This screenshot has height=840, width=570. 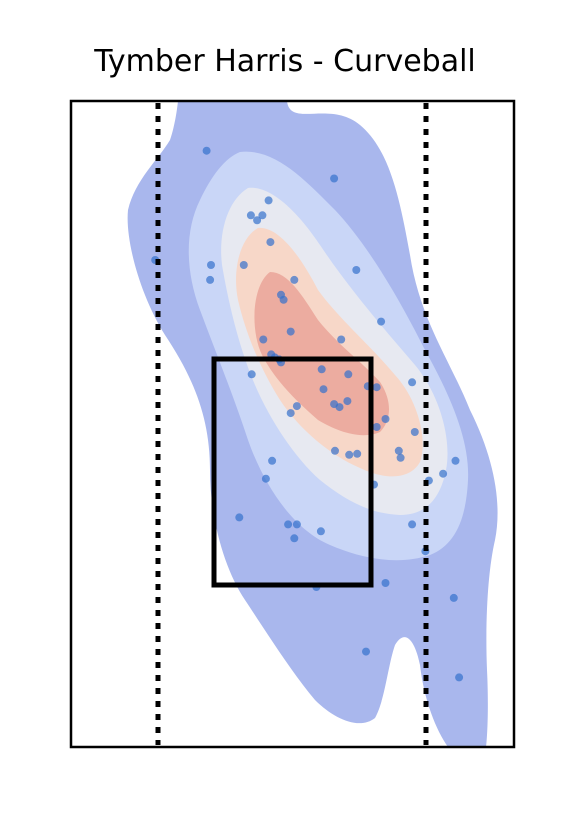 What do you see at coordinates (285, 61) in the screenshot?
I see `chart-title: Tymber Harris - Curveball` at bounding box center [285, 61].